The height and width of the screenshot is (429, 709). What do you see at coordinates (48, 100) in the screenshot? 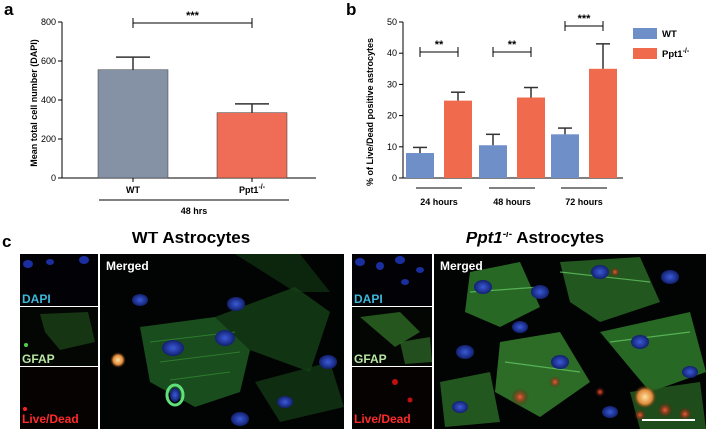
I see `chart-a-y-tick-label: 400` at bounding box center [48, 100].